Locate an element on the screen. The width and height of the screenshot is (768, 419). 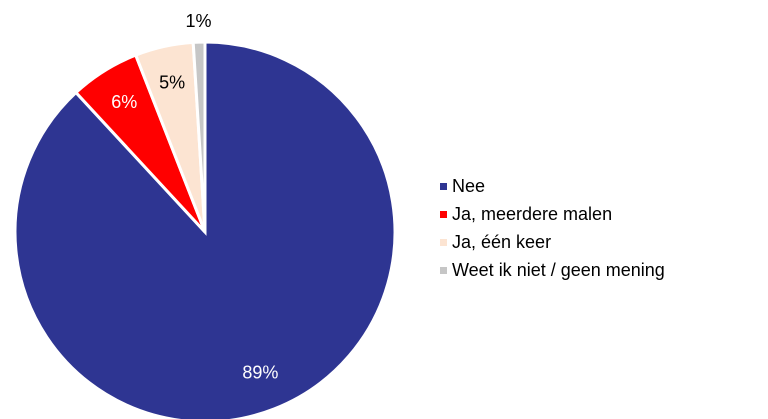
legend-label: Nee is located at coordinates (468, 186).